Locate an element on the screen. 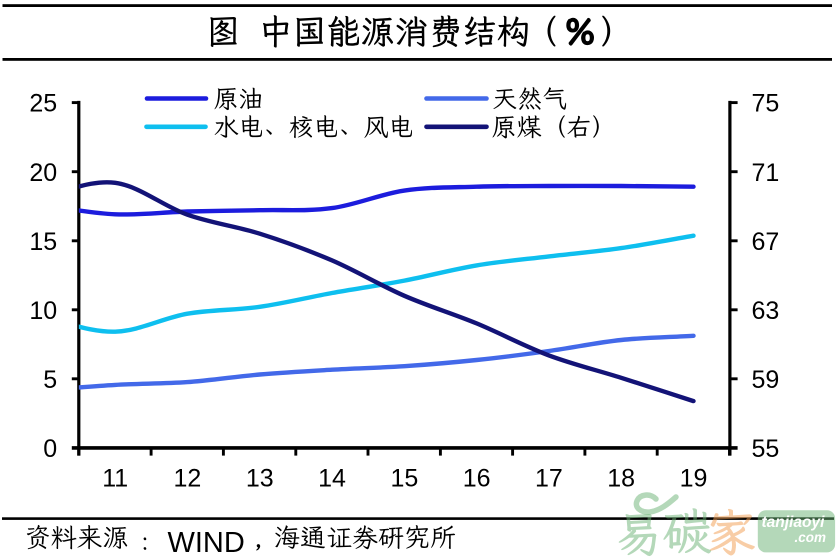  svg-text: 14 is located at coordinates (332, 478).